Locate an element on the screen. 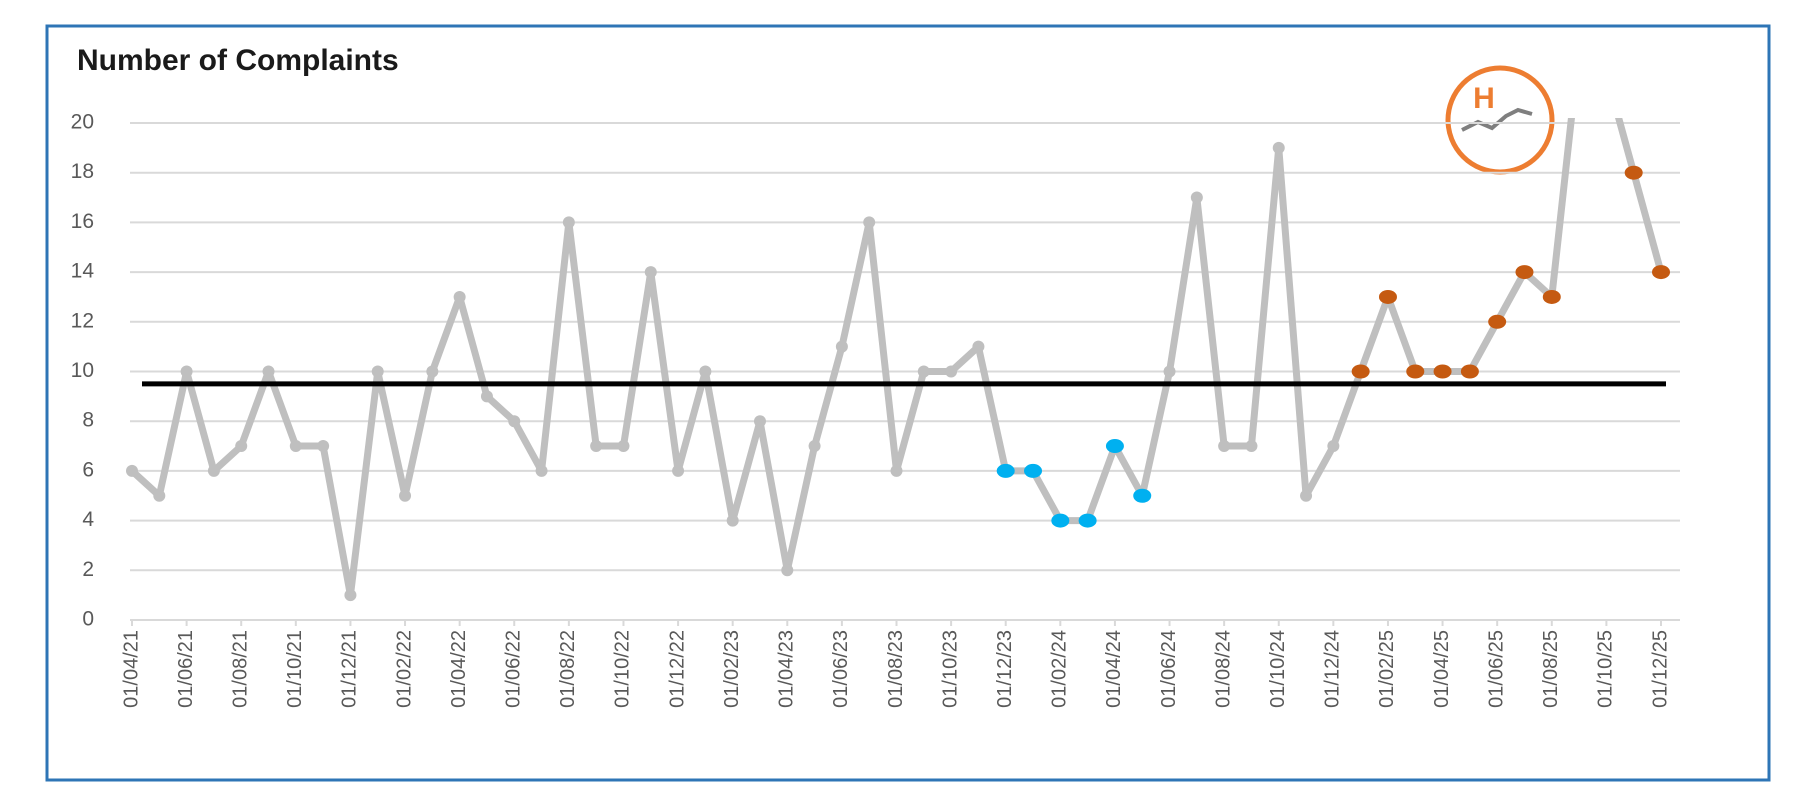 This screenshot has width=1820, height=794. x-tick-label: 01/08/24 is located at coordinates (1223, 669).